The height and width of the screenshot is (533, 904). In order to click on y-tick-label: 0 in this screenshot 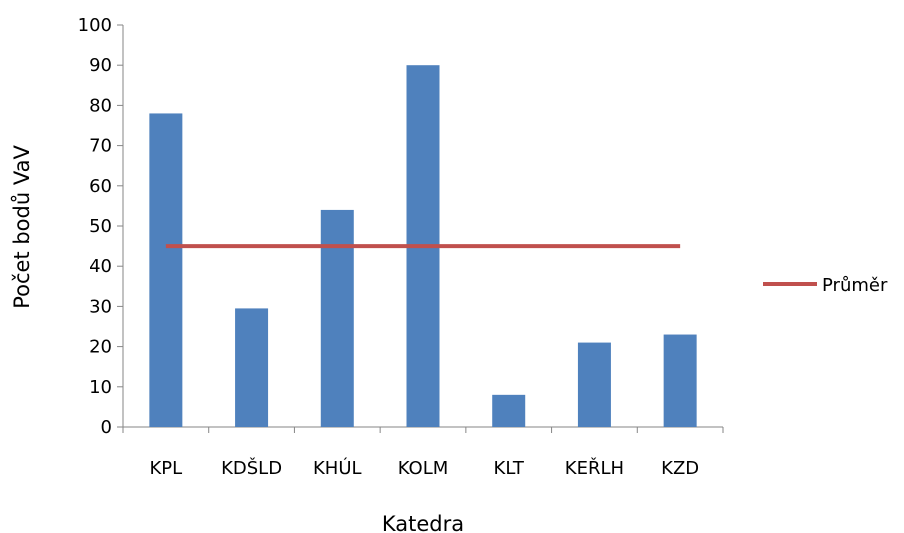, I will do `click(106, 427)`.